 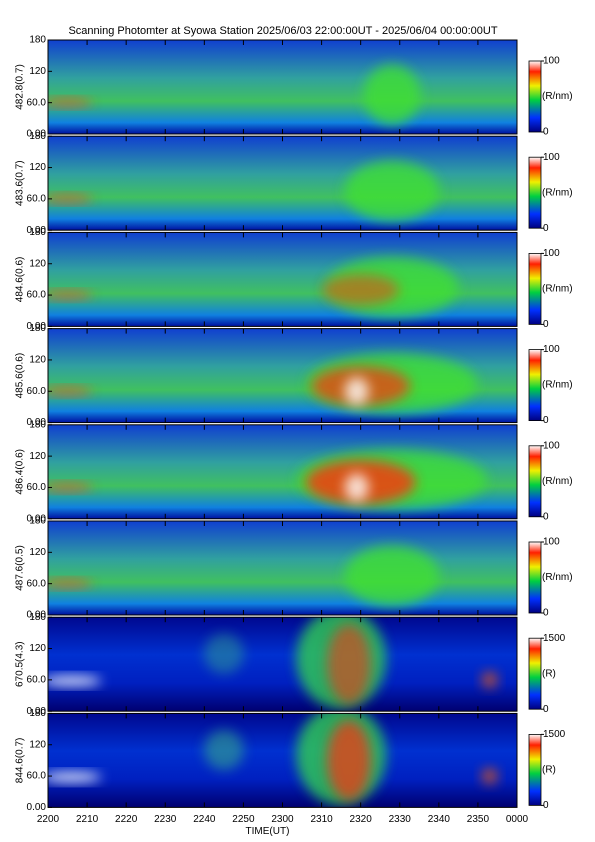 What do you see at coordinates (268, 831) in the screenshot?
I see `x-axis-label: TIME(UT)` at bounding box center [268, 831].